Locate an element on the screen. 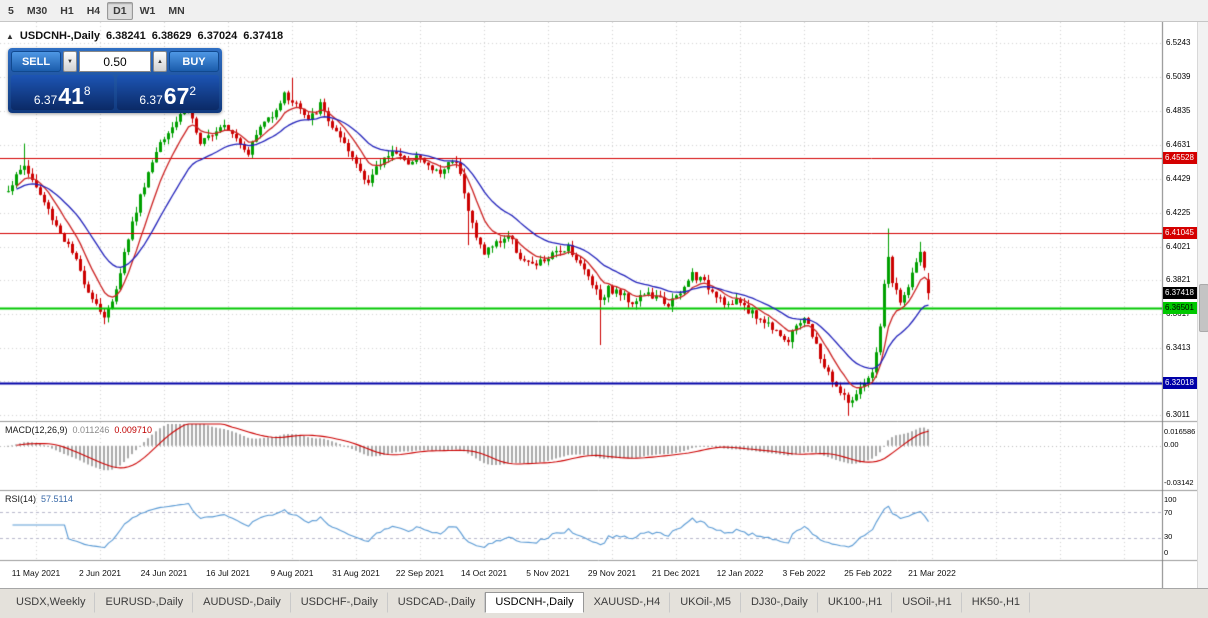 The width and height of the screenshot is (1208, 618). timeframe-button-5: 5 is located at coordinates (11, 10).